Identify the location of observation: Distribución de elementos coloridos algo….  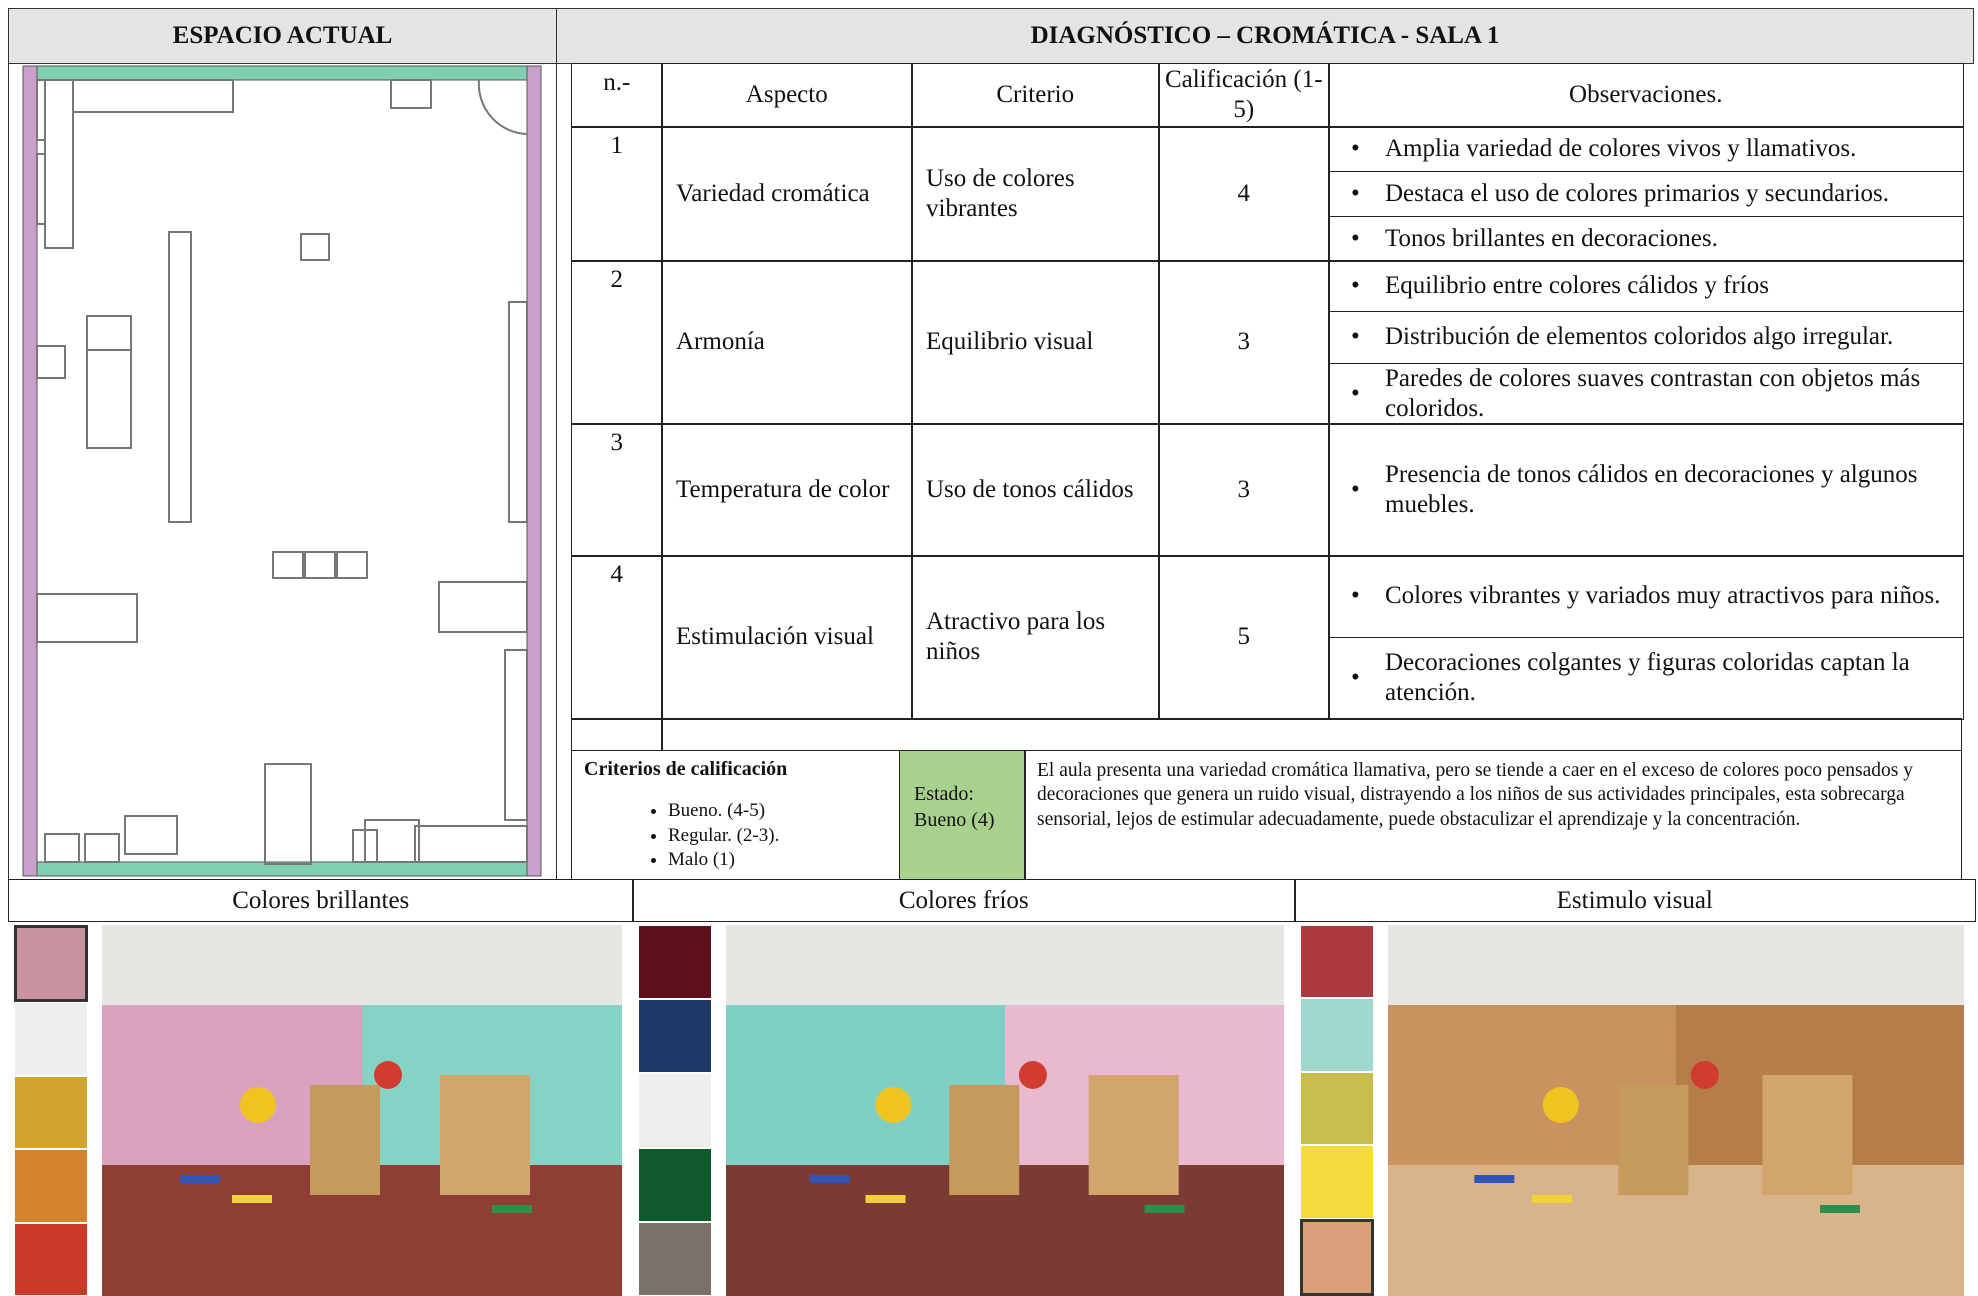
(1646, 336).